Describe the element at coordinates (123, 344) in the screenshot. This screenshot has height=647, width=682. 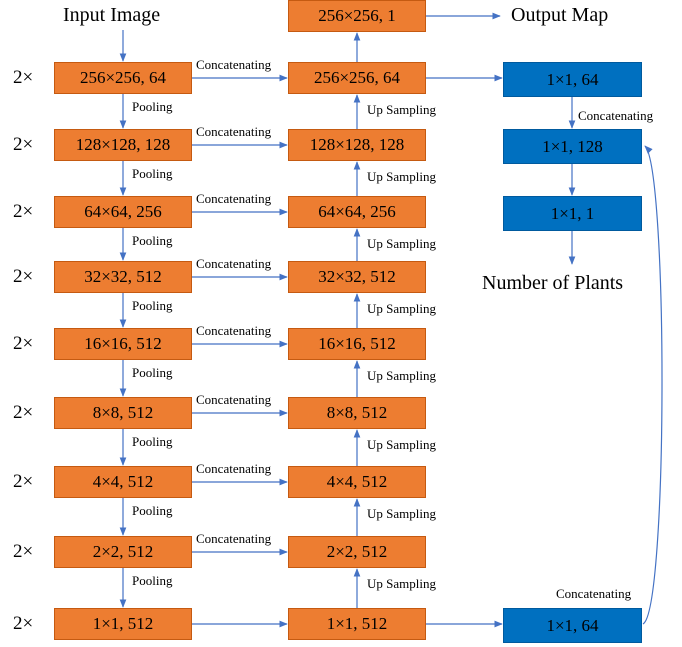
I see `encoder-block: 16×16, 512` at that location.